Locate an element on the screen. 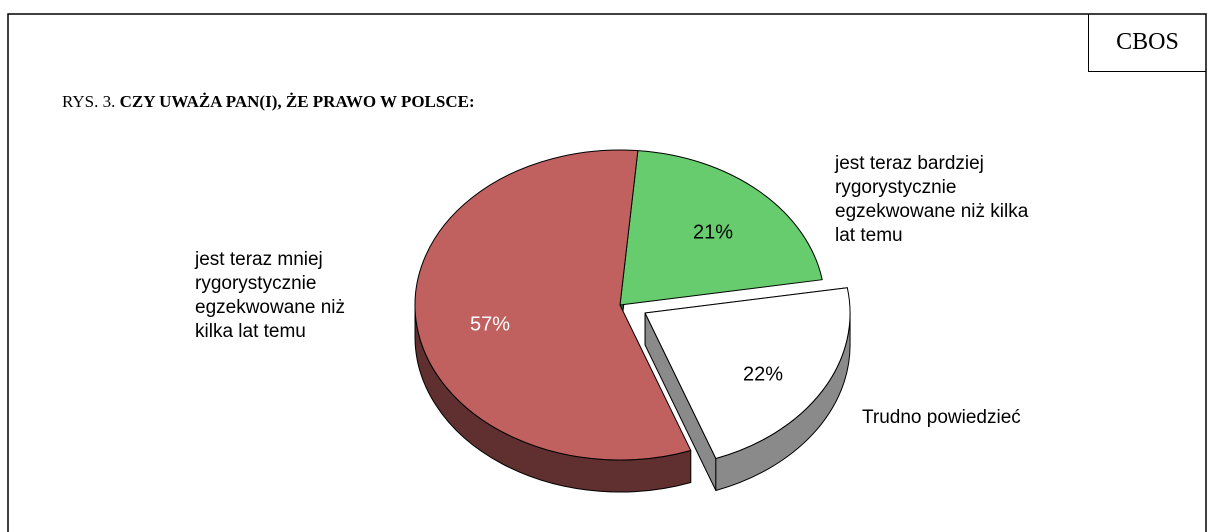  figure-label: RYS. 3. is located at coordinates (89, 101).